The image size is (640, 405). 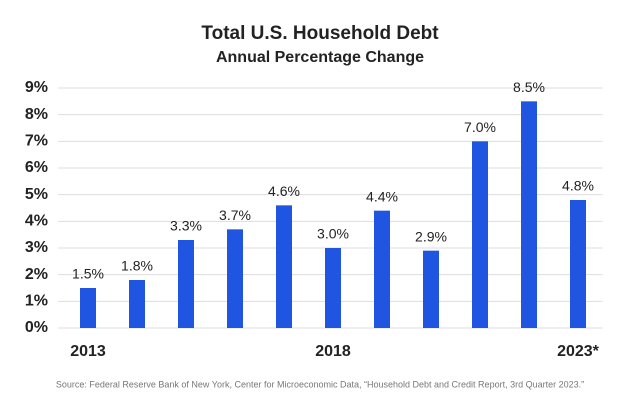 What do you see at coordinates (36, 327) in the screenshot?
I see `y-tick-label: 0%` at bounding box center [36, 327].